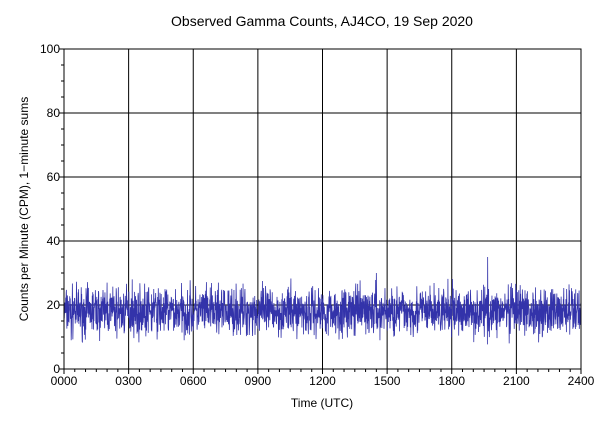 This screenshot has height=428, width=600. I want to click on x-tick-label: 2400, so click(581, 381).